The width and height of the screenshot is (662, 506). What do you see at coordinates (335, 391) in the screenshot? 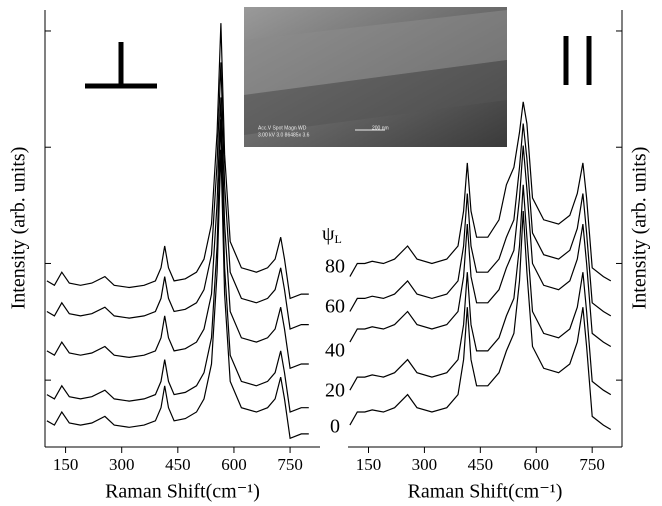
I see `series-label: 20` at bounding box center [335, 391].